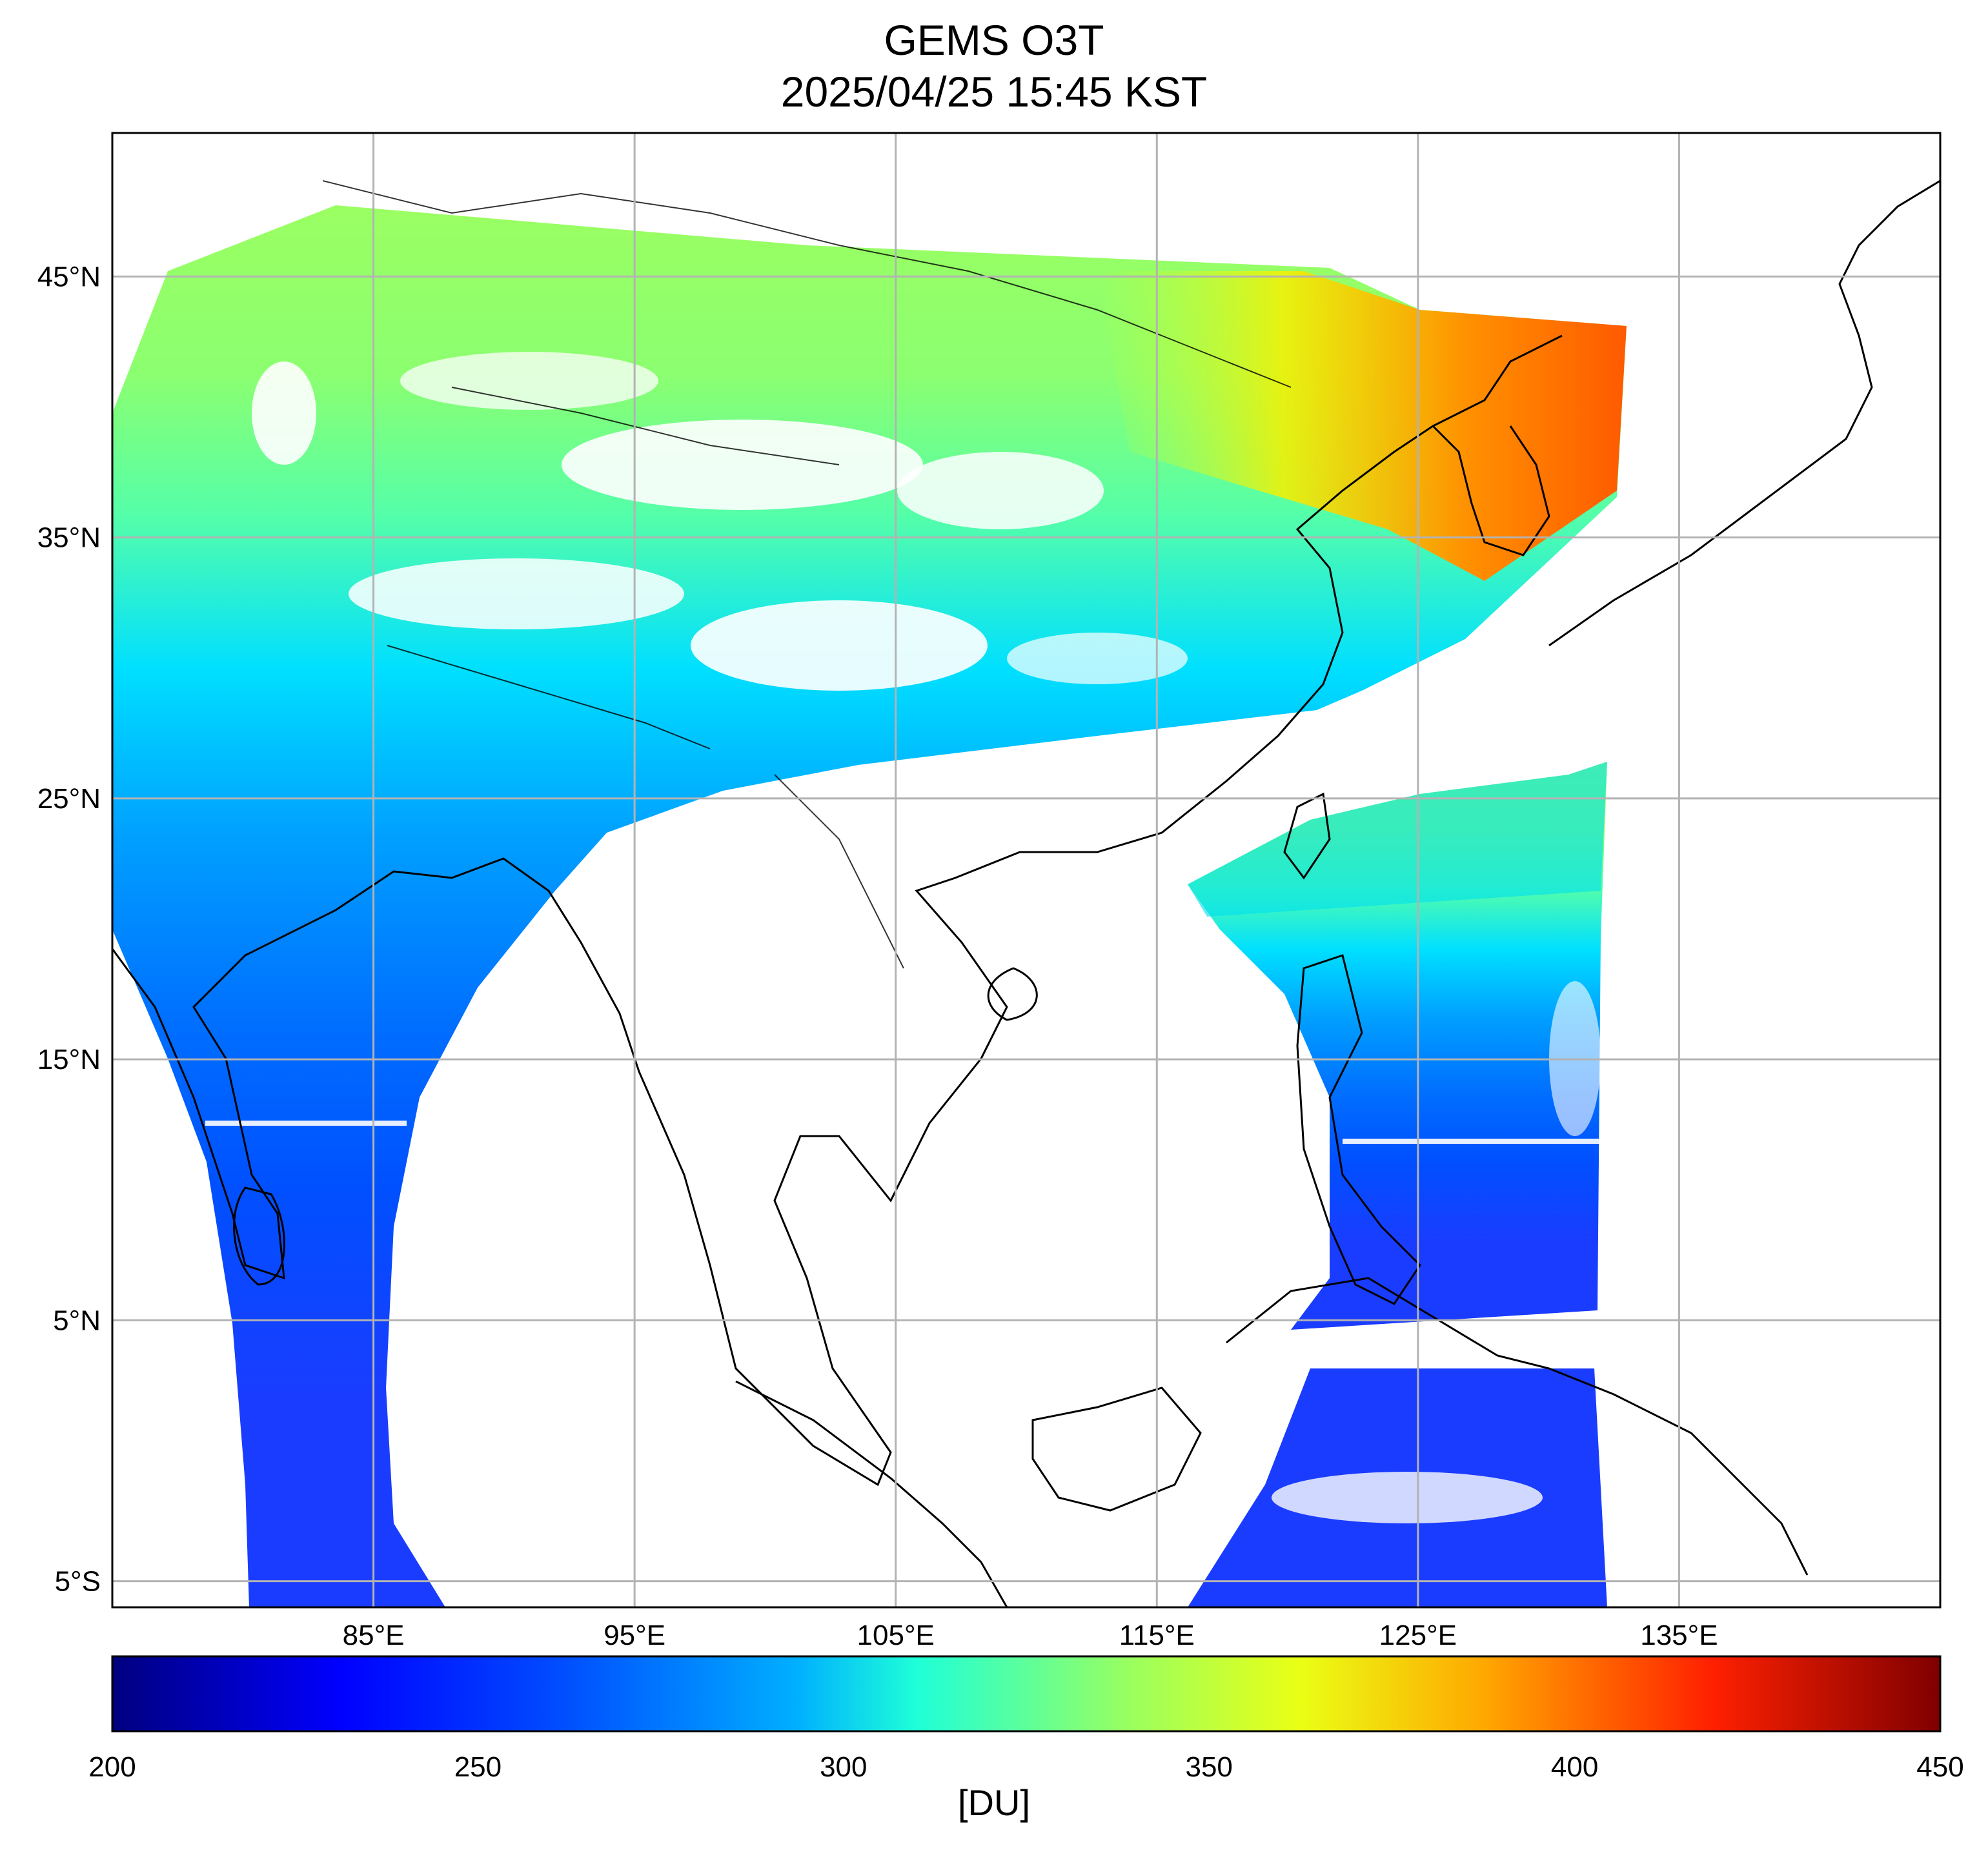 Image resolution: width=1988 pixels, height=1850 pixels. I want to click on colorbar, so click(1026, 1694).